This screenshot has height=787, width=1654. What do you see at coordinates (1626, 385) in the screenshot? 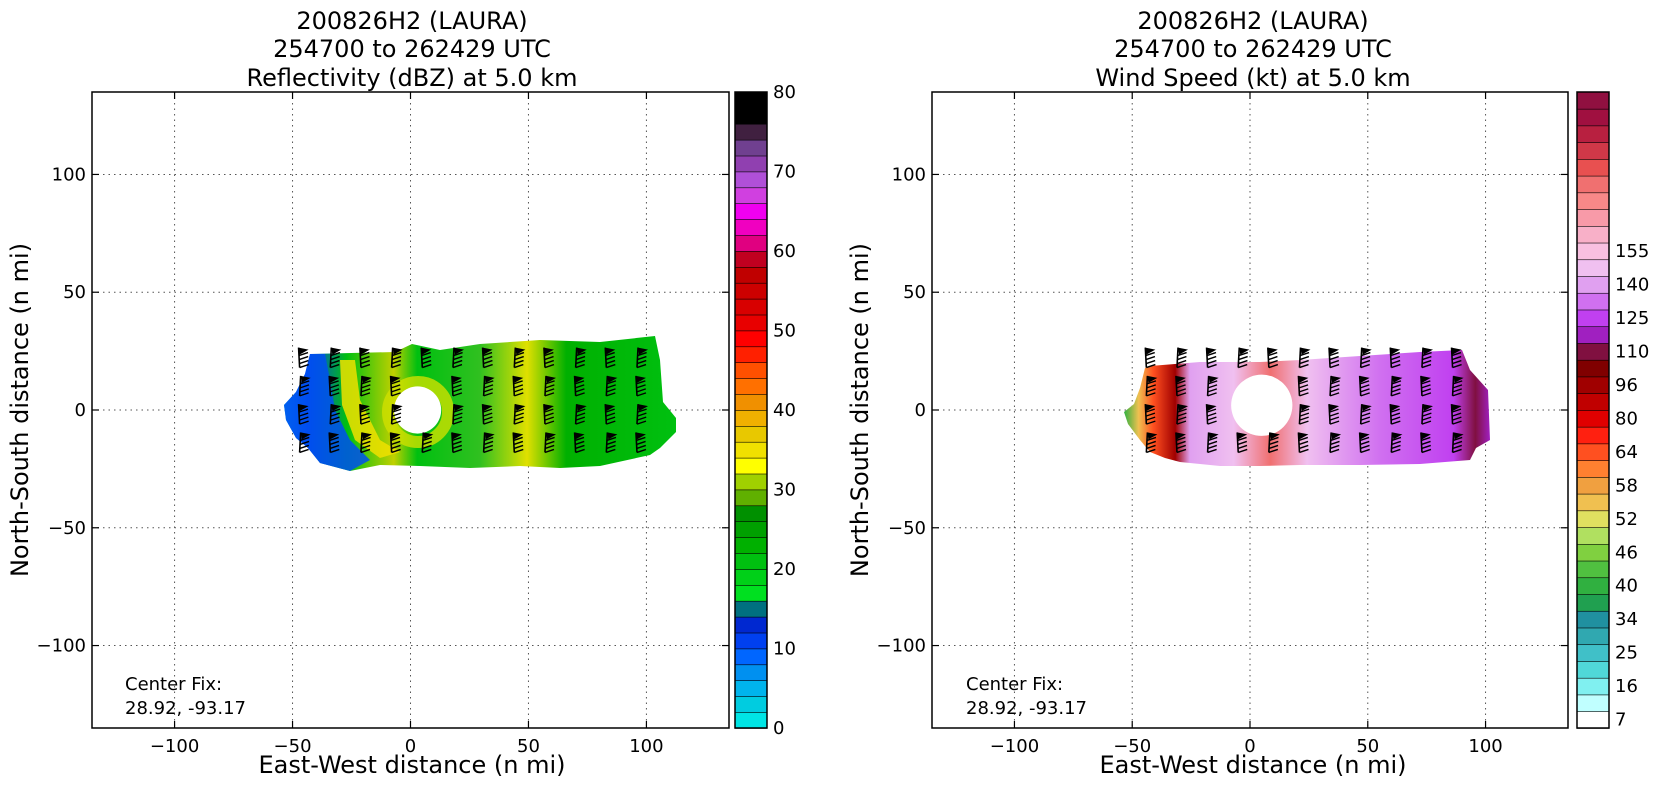
I see `colorbar-tick-label: 96` at bounding box center [1626, 385].